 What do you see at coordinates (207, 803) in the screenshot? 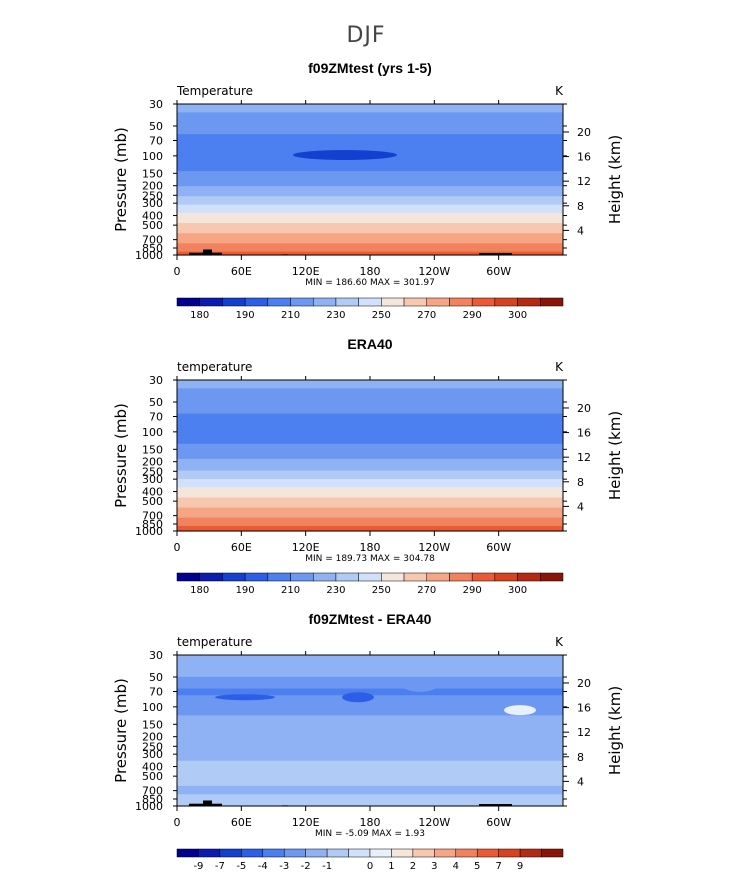
I see `topography-mask` at bounding box center [207, 803].